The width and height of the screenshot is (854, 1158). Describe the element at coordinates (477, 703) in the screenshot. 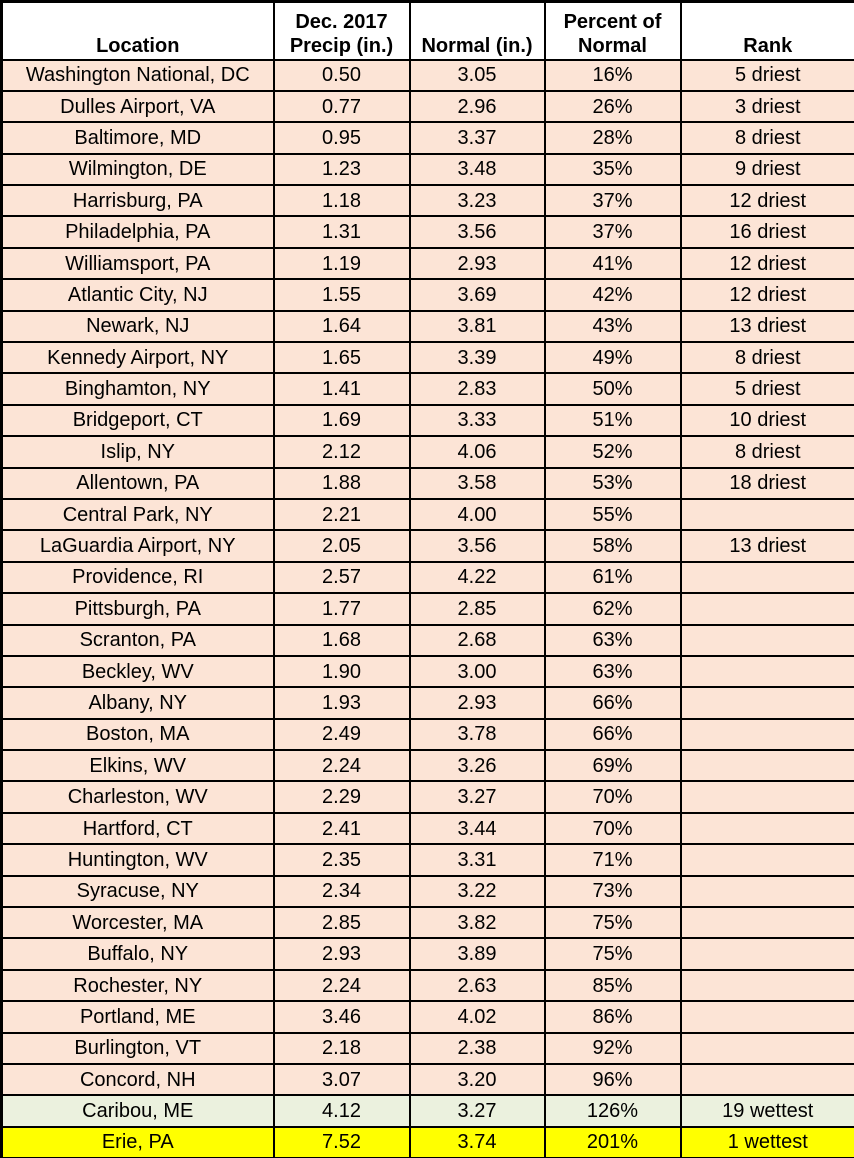

I see `cell-normal: 2.93` at that location.